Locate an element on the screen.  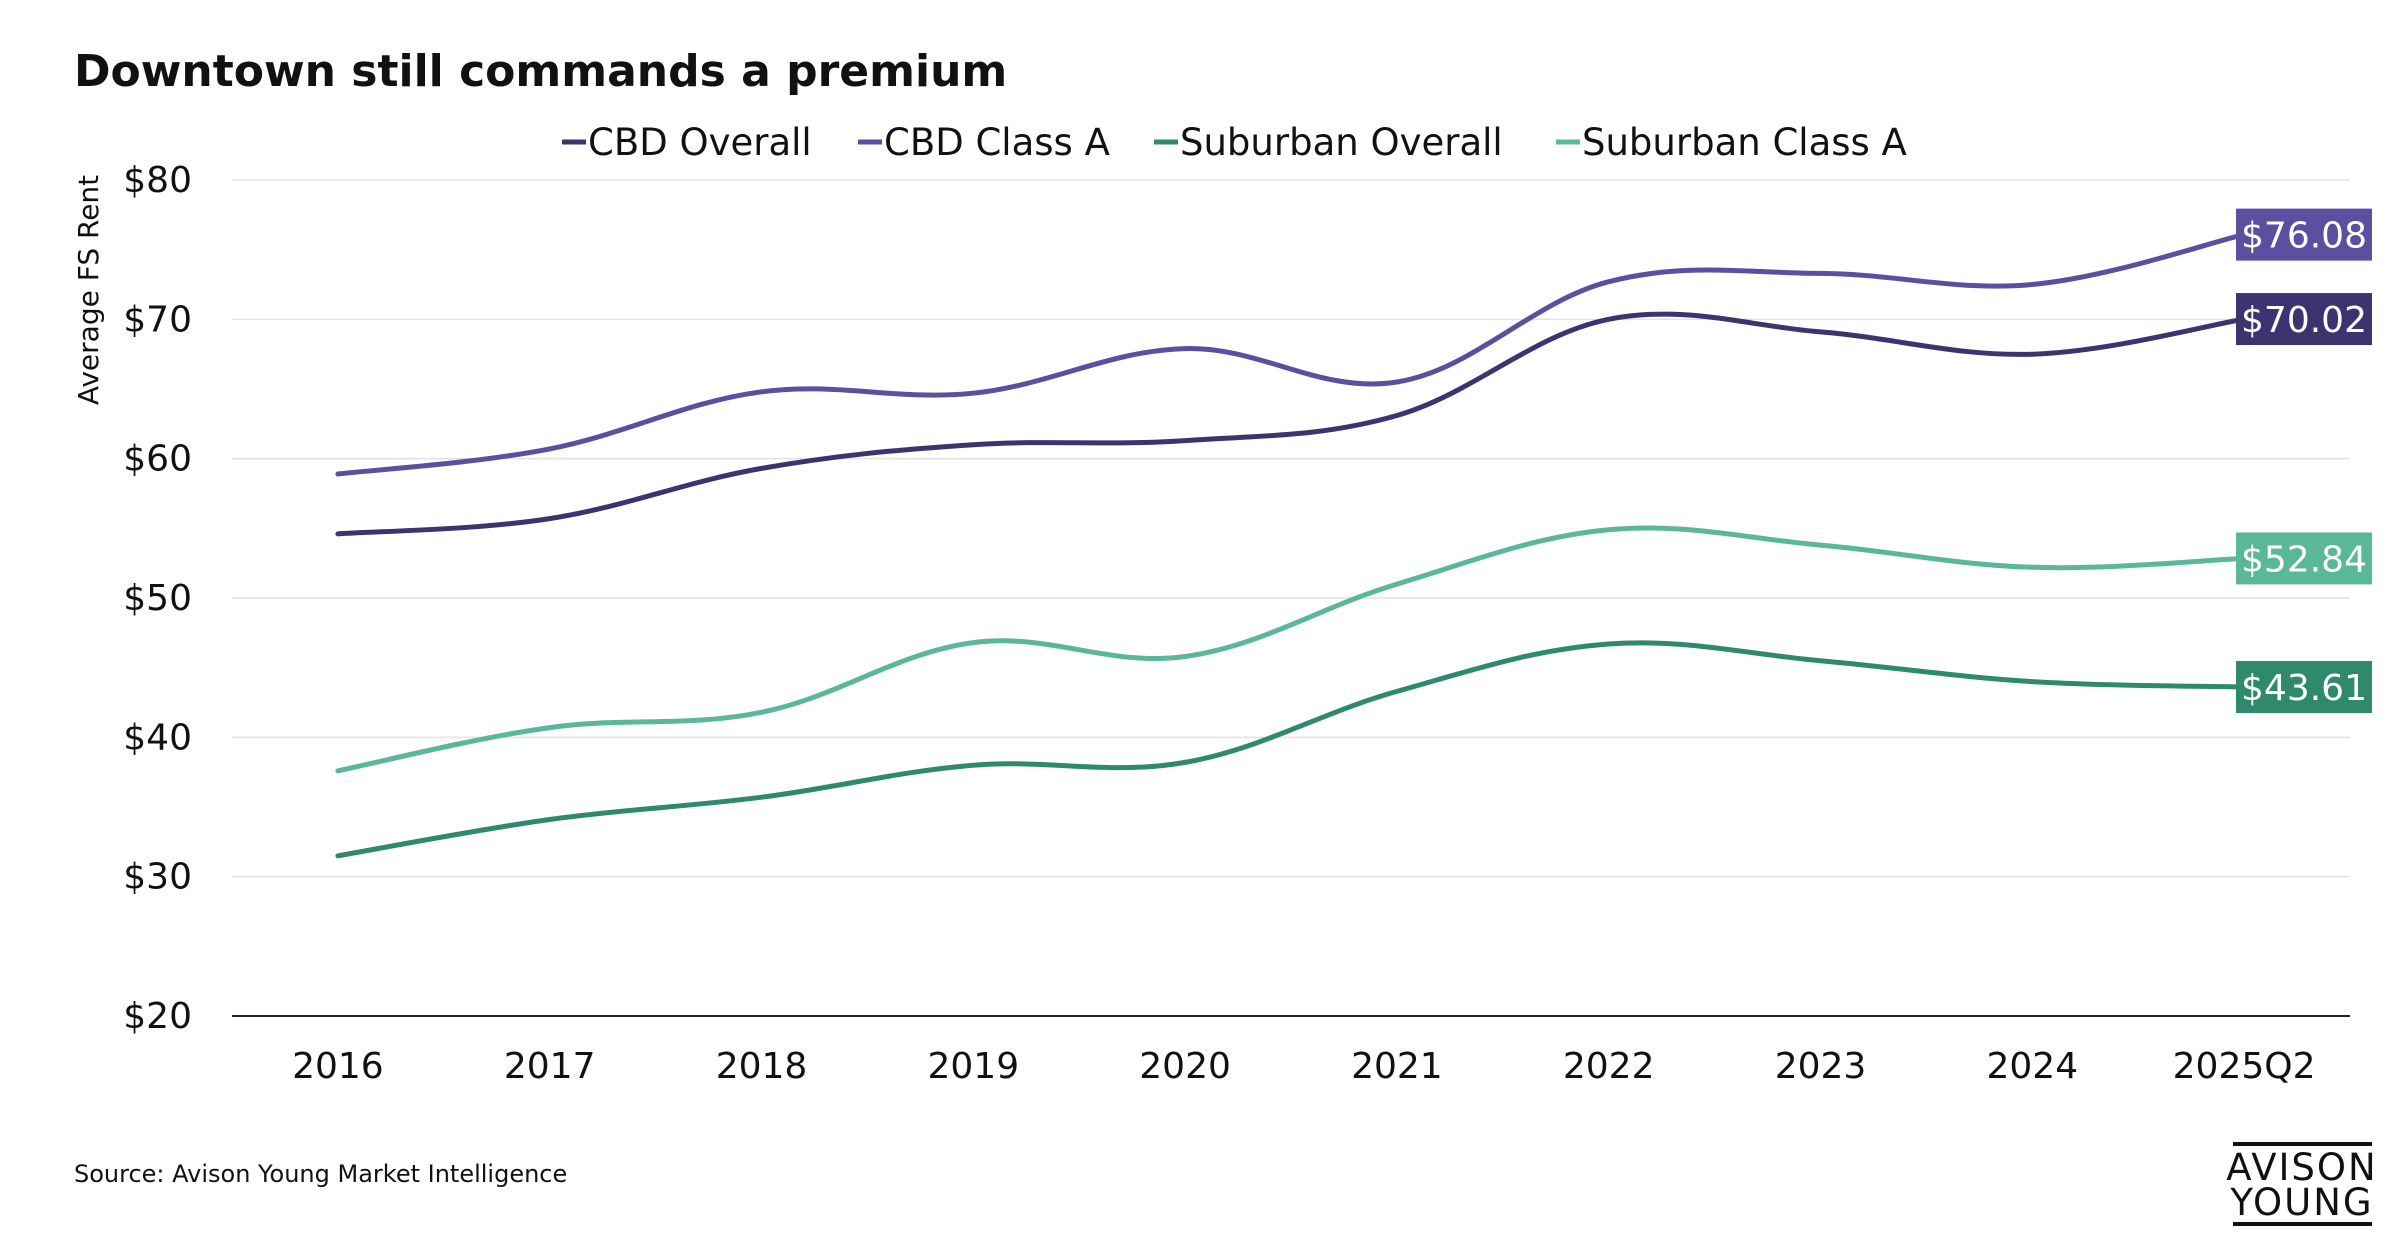
y-tick-label: $60 is located at coordinates (157, 459).